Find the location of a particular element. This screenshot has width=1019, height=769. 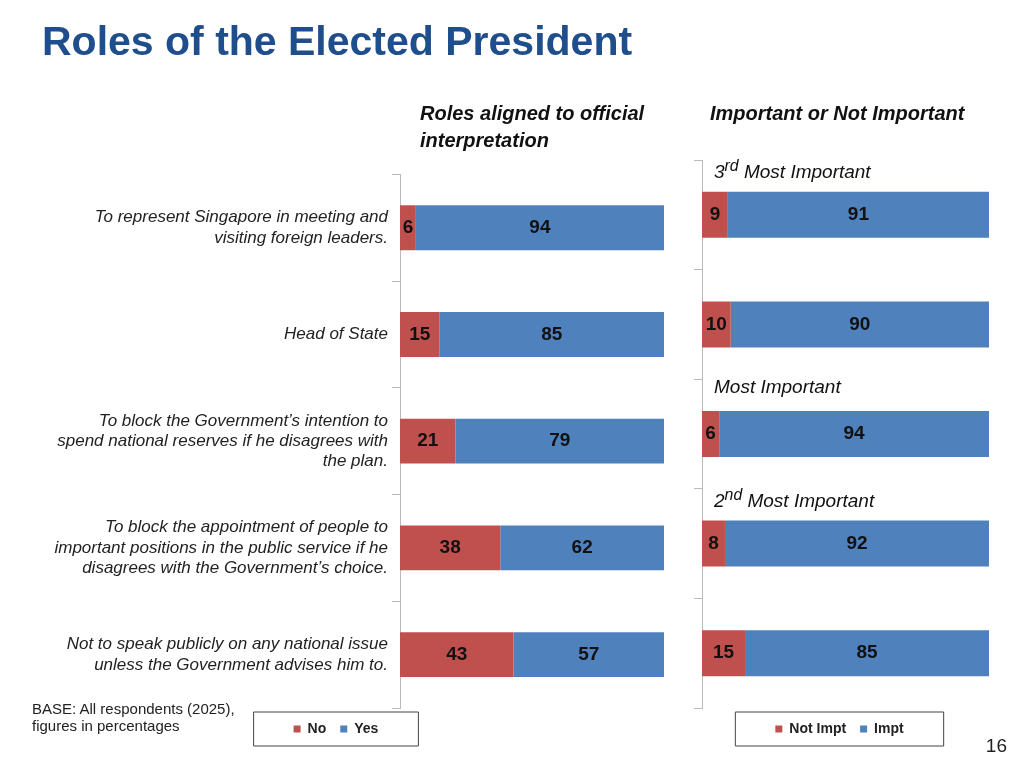

data-label: 38 is located at coordinates (450, 547).